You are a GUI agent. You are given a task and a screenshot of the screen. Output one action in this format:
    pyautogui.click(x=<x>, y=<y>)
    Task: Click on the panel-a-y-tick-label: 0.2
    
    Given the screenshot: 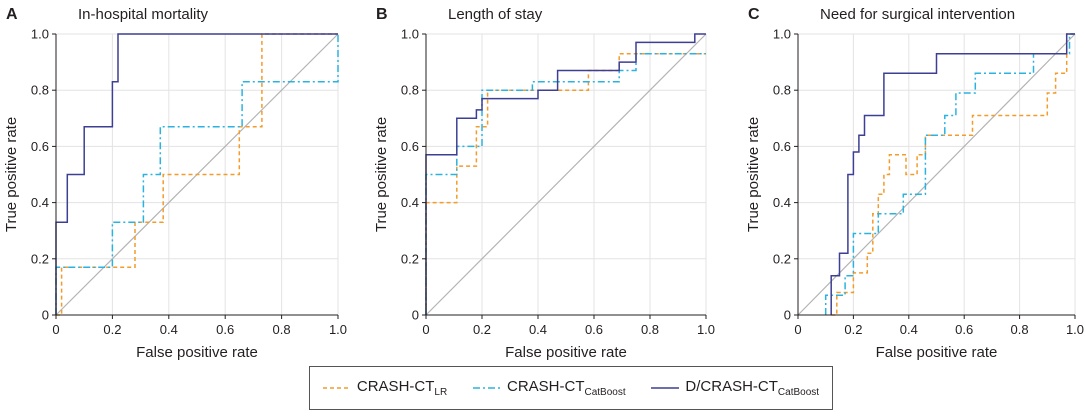 What is the action you would take?
    pyautogui.click(x=40, y=258)
    